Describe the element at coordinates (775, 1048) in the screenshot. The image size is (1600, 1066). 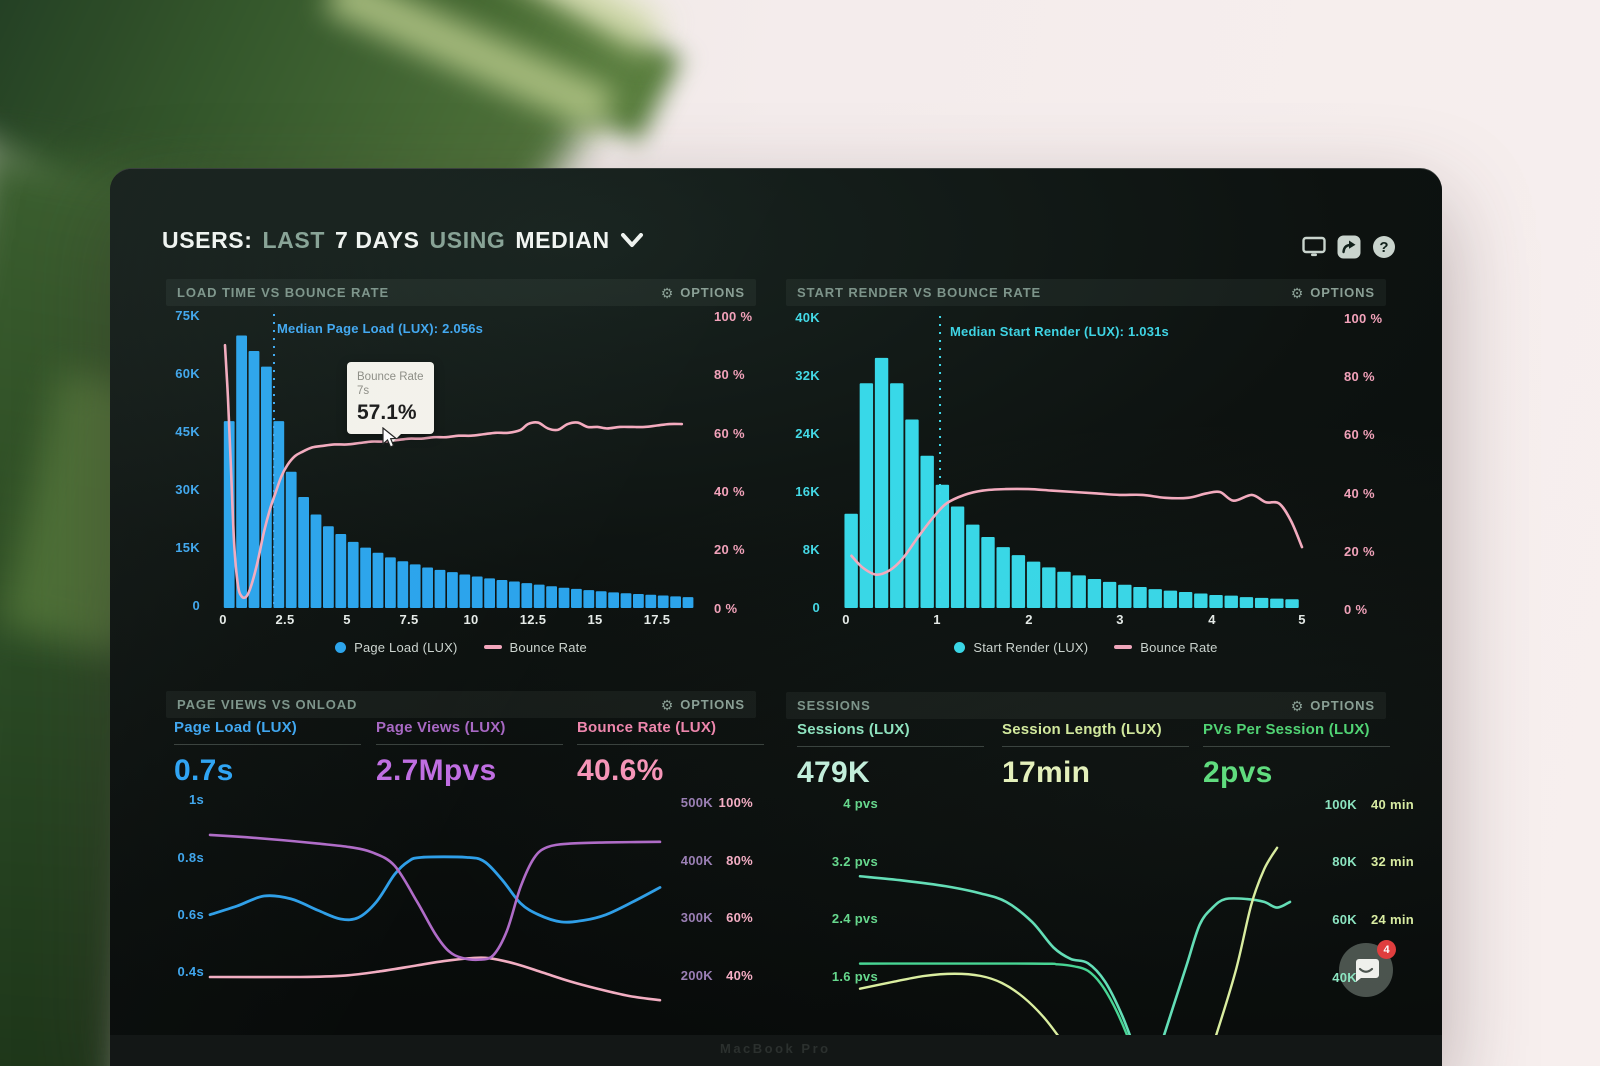
I see `device-brand-label: MacBook Pro` at that location.